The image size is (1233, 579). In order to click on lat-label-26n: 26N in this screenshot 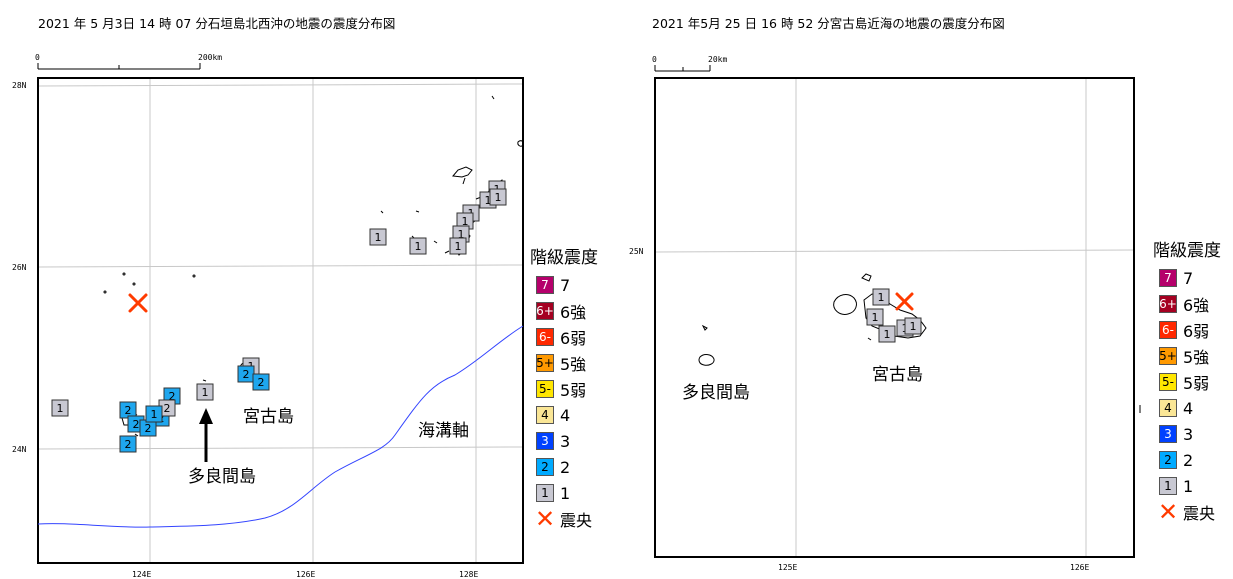, I will do `click(19, 267)`.